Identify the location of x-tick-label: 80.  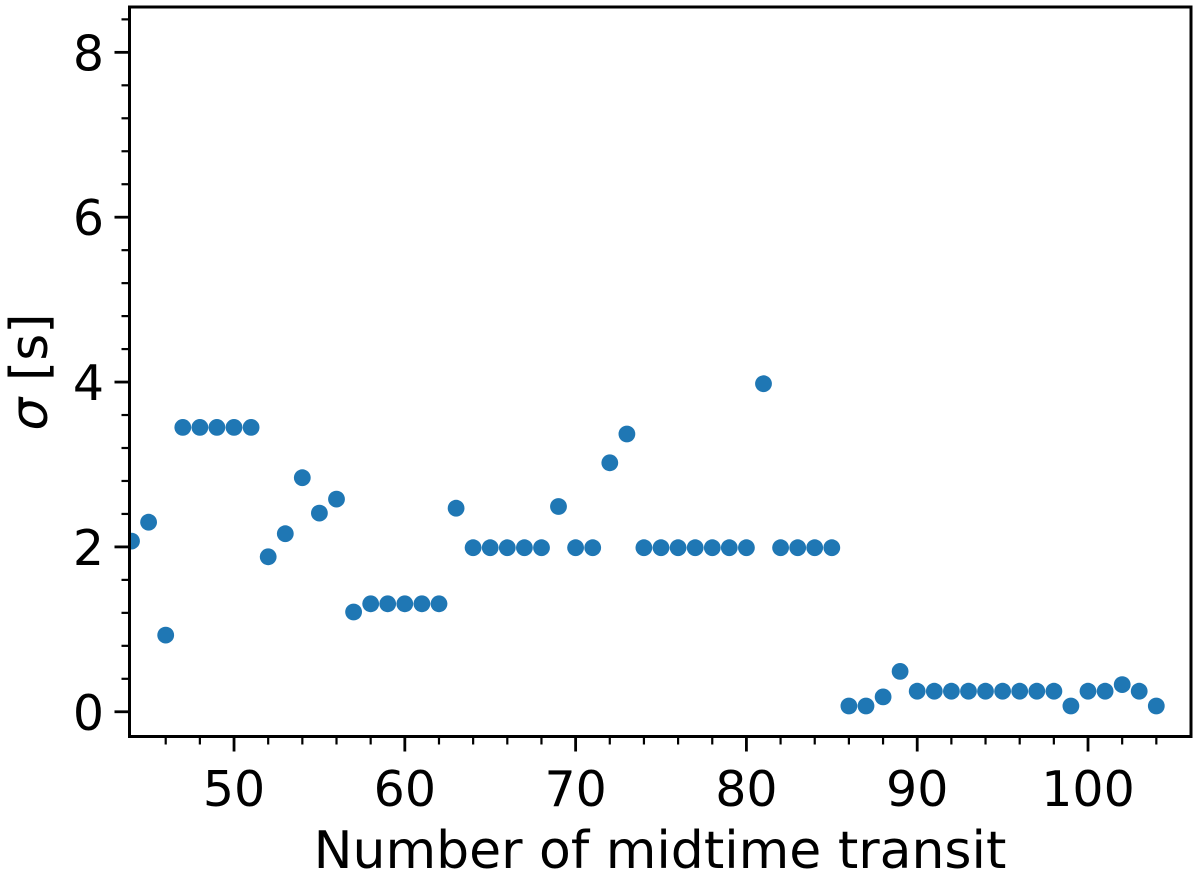
(746, 789).